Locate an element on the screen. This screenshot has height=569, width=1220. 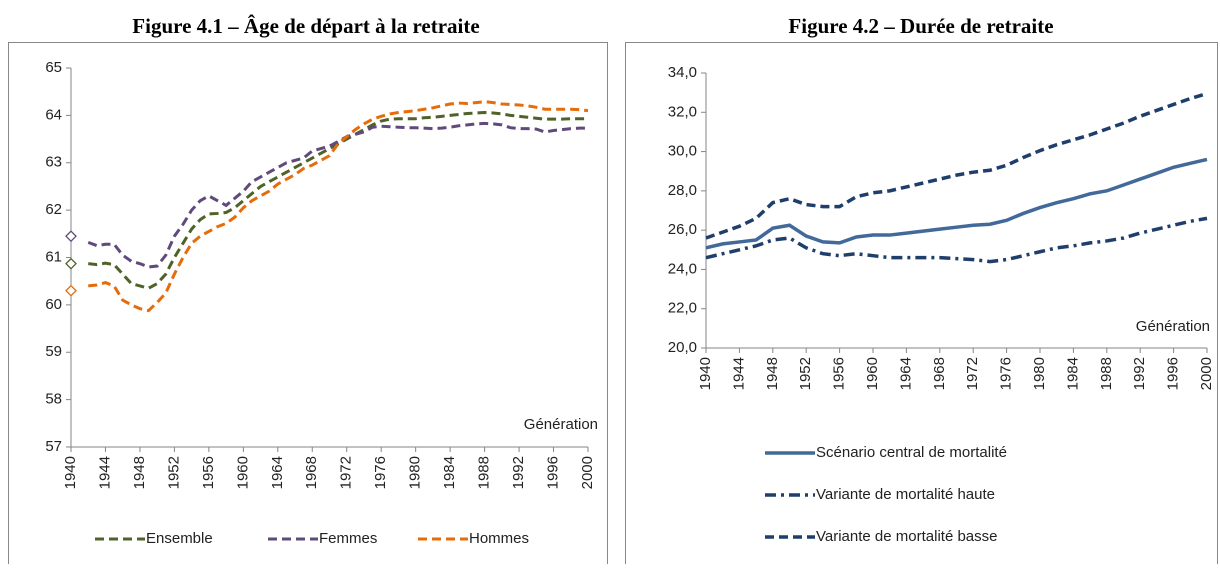
y-tick-label: 32,0 is located at coordinates (682, 111).